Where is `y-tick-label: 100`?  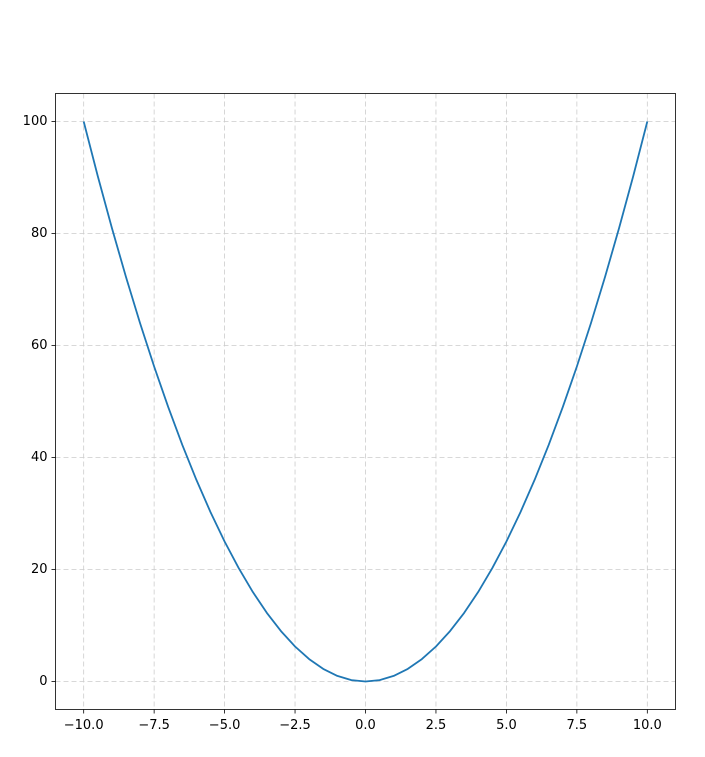 y-tick-label: 100 is located at coordinates (35, 121).